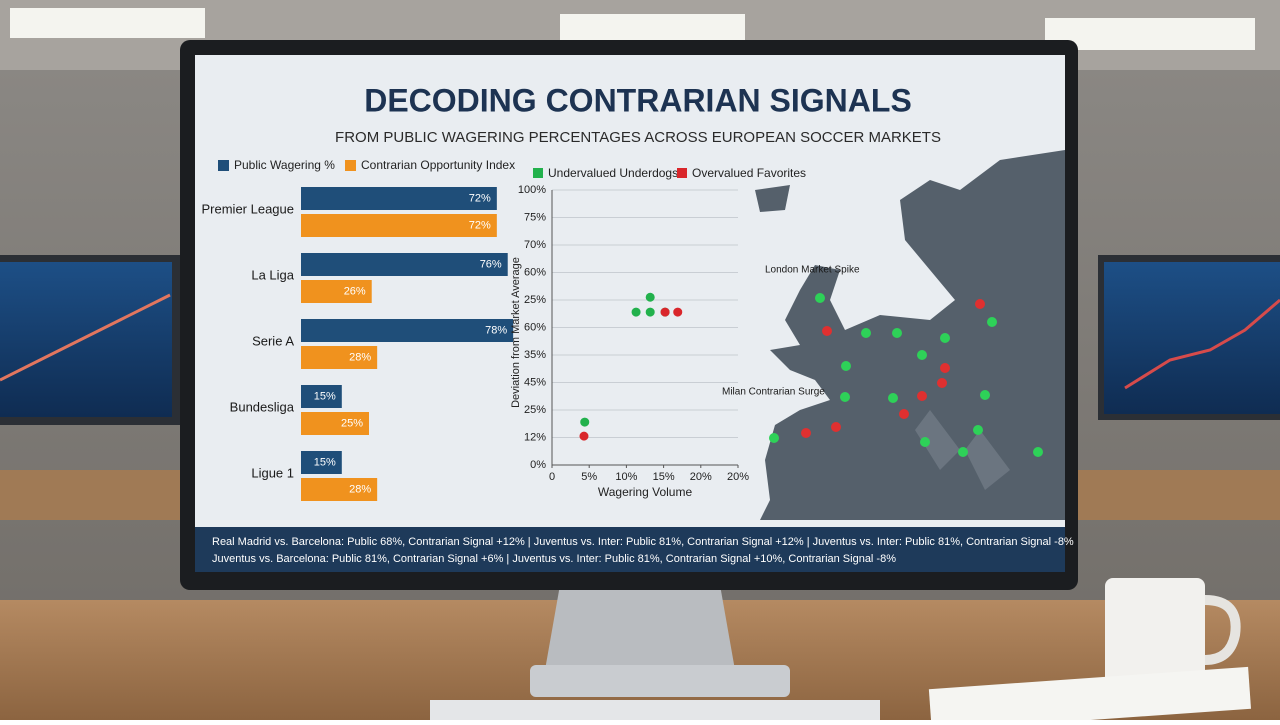 The height and width of the screenshot is (725, 1280). I want to click on y-axis-label: Deviation from Market Average, so click(516, 332).